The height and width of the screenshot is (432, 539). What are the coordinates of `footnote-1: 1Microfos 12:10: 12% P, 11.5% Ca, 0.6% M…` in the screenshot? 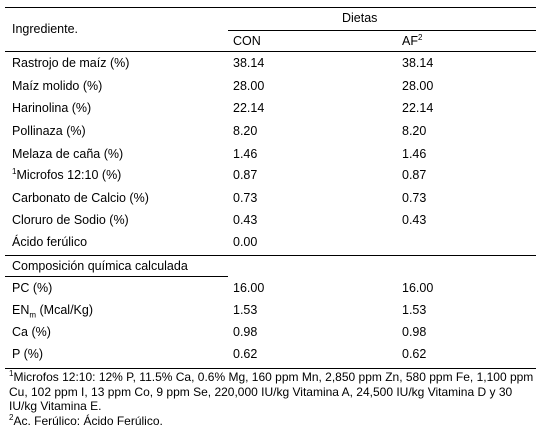 It's located at (271, 391).